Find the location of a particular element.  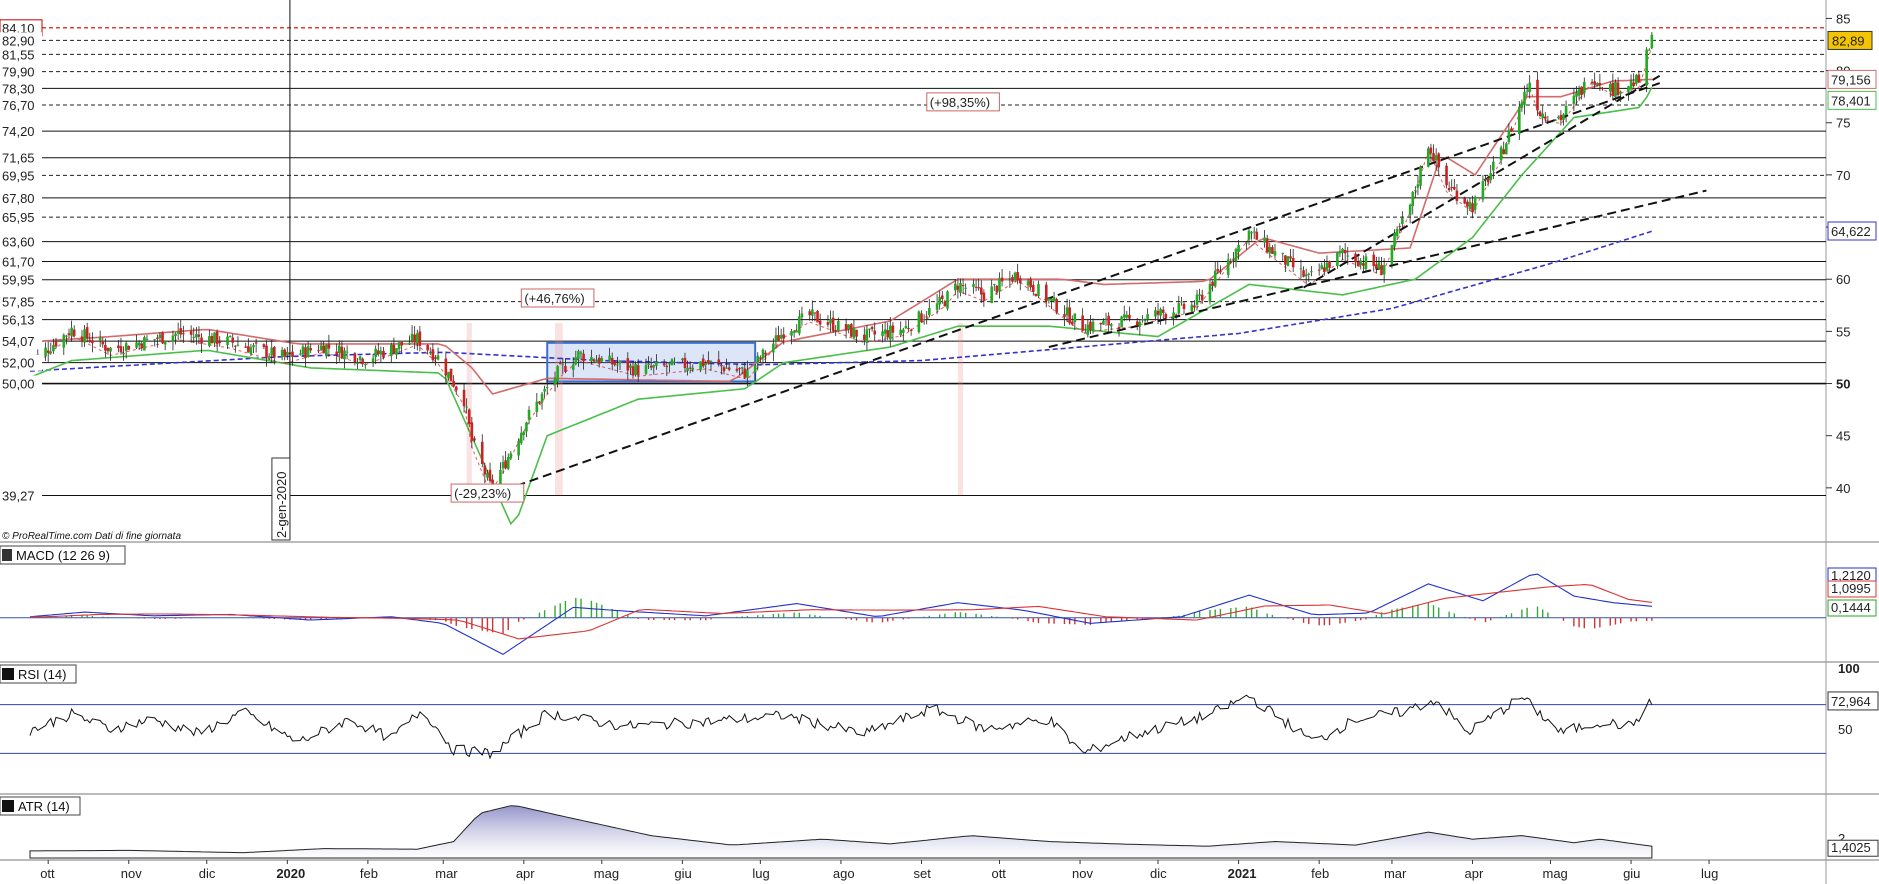

ma-value: 64,622 is located at coordinates (1851, 231).